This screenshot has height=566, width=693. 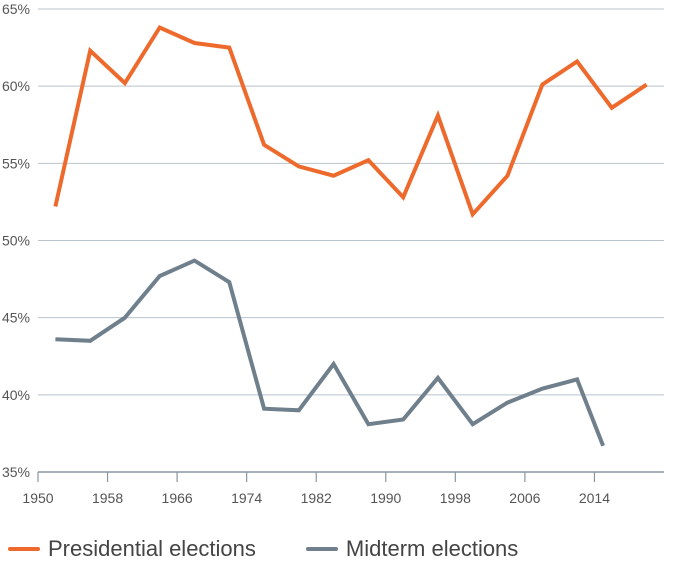 I want to click on y-tick-label-50: 50%, so click(x=16, y=241).